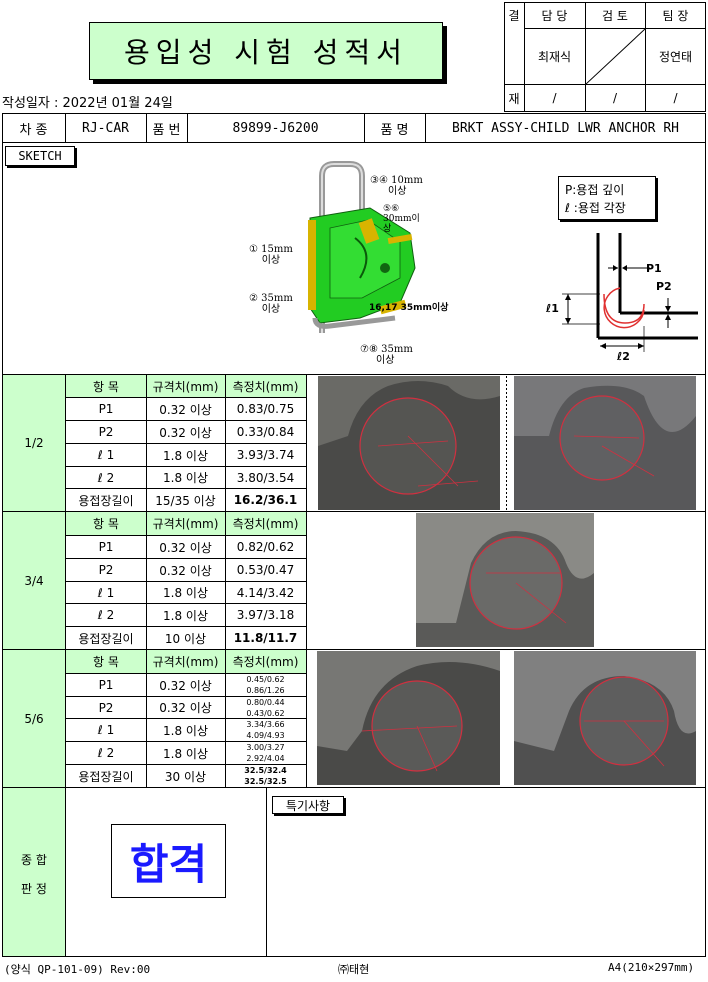 This screenshot has height=982, width=708. What do you see at coordinates (77, 969) in the screenshot?
I see `footer-form: (양식 QP-101-09) Rev:00` at bounding box center [77, 969].